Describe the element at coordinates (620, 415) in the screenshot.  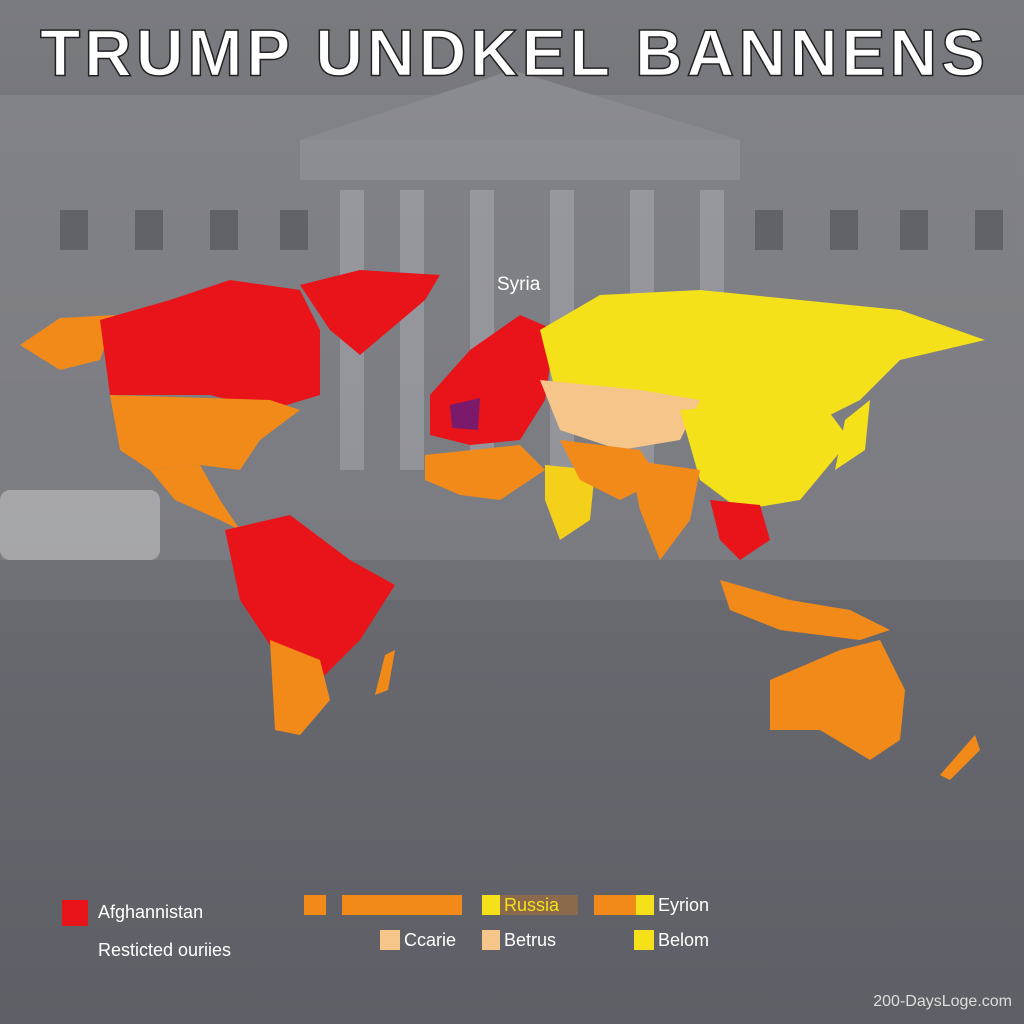
I see `central-asia` at that location.